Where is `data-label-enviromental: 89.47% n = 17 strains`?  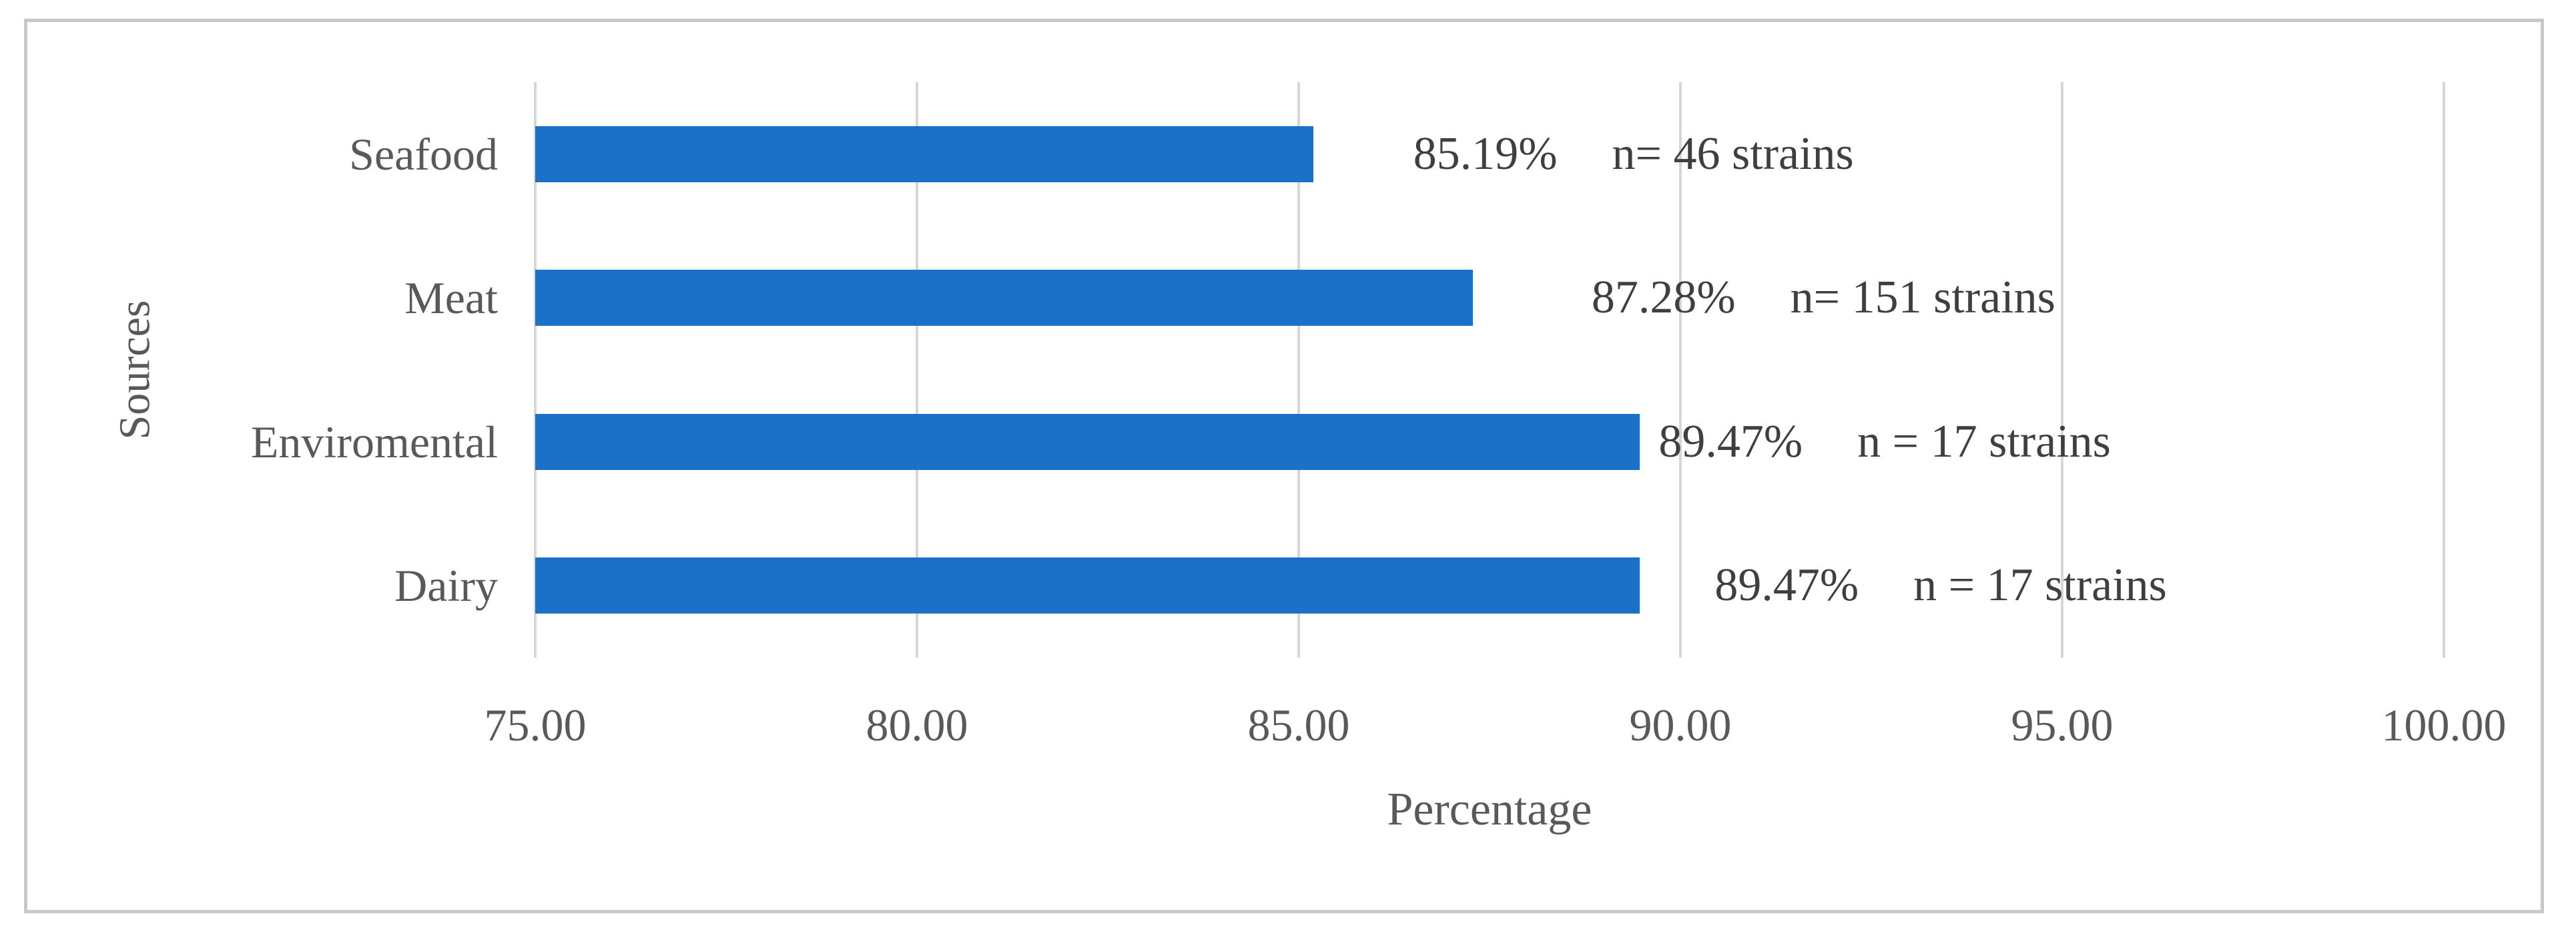 data-label-enviromental: 89.47% n = 17 strains is located at coordinates (1884, 441).